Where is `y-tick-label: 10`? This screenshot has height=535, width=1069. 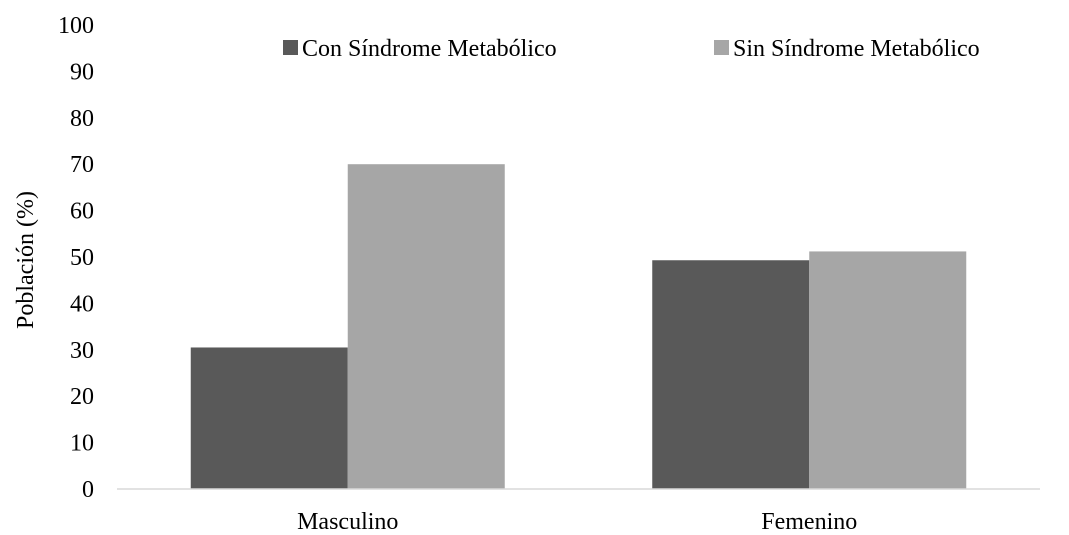
y-tick-label: 10 is located at coordinates (82, 444).